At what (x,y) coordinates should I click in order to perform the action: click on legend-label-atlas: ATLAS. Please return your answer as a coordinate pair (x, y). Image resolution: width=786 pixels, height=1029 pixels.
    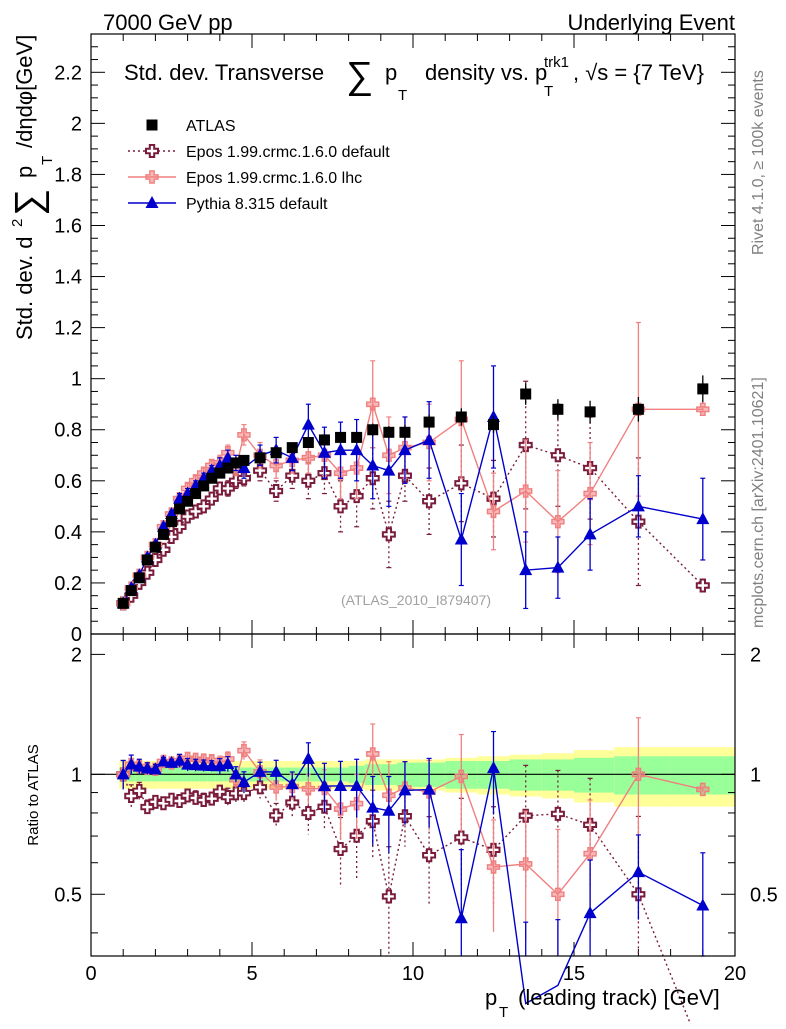
    Looking at the image, I should click on (211, 126).